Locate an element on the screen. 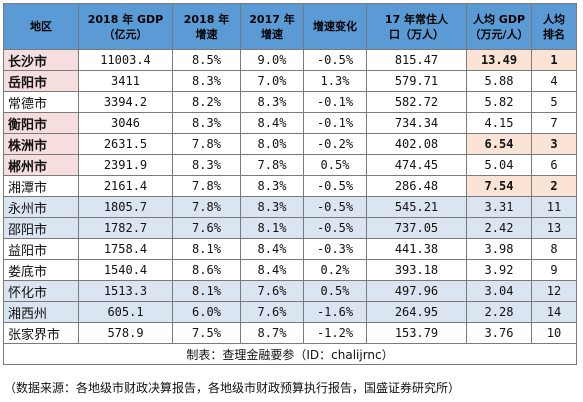 Image resolution: width=583 pixels, height=402 pixels. growth-change-cell: -1.2% is located at coordinates (335, 333).